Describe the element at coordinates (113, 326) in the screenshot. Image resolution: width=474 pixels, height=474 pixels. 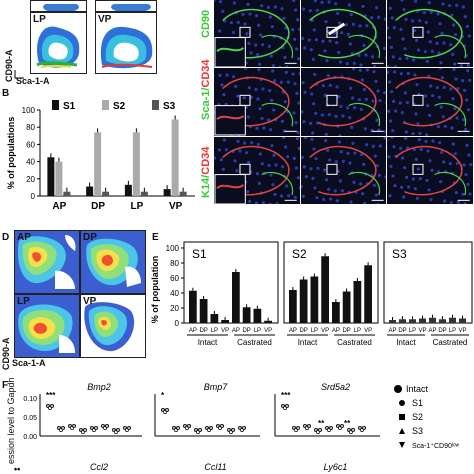
I see `flow-plot-d-vp: VP` at that location.